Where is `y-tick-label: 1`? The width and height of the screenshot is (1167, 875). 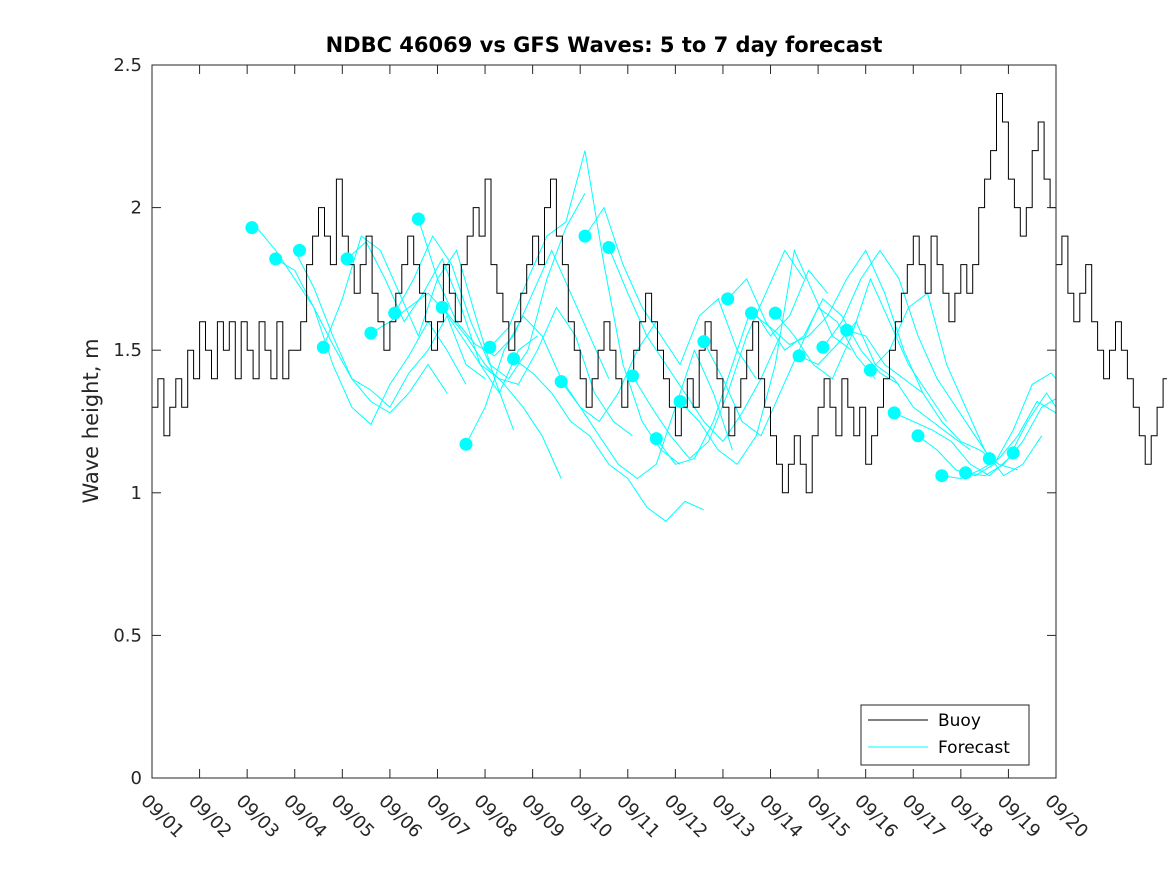 y-tick-label: 1 is located at coordinates (136, 493).